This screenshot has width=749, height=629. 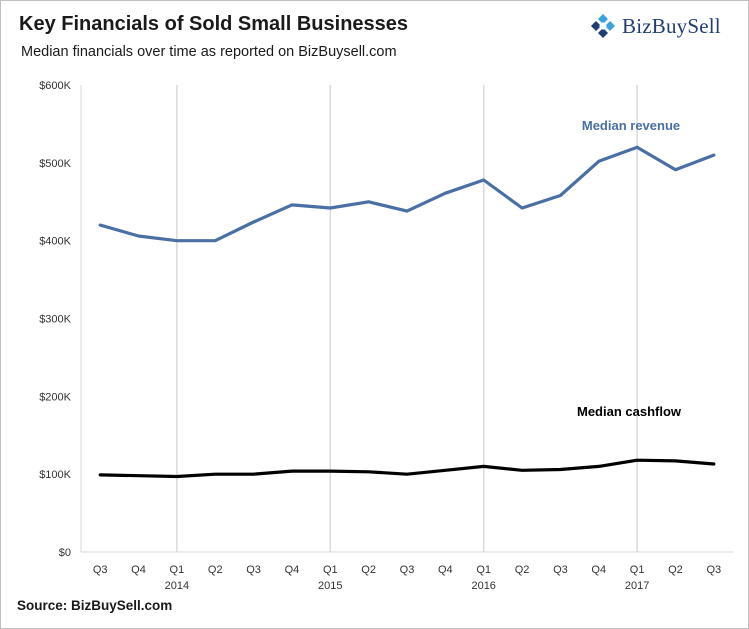 I want to click on y-tick-label: $500K, so click(x=55, y=164).